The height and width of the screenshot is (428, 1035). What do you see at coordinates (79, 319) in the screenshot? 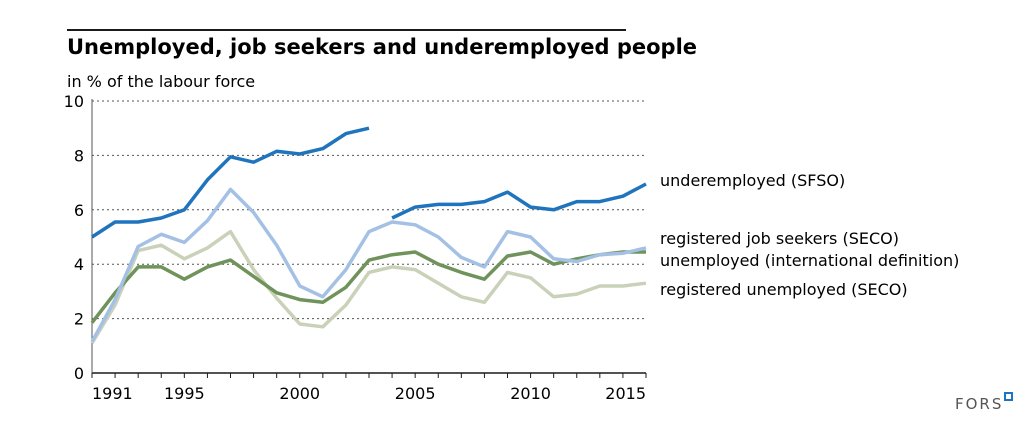
I see `y-tick-label: 2` at bounding box center [79, 319].